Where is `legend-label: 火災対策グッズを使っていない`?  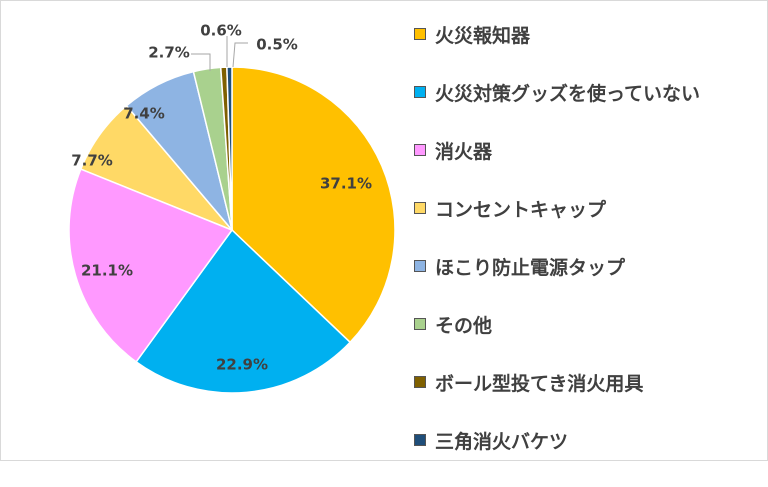
legend-label: 火災対策グッズを使っていない is located at coordinates (568, 93).